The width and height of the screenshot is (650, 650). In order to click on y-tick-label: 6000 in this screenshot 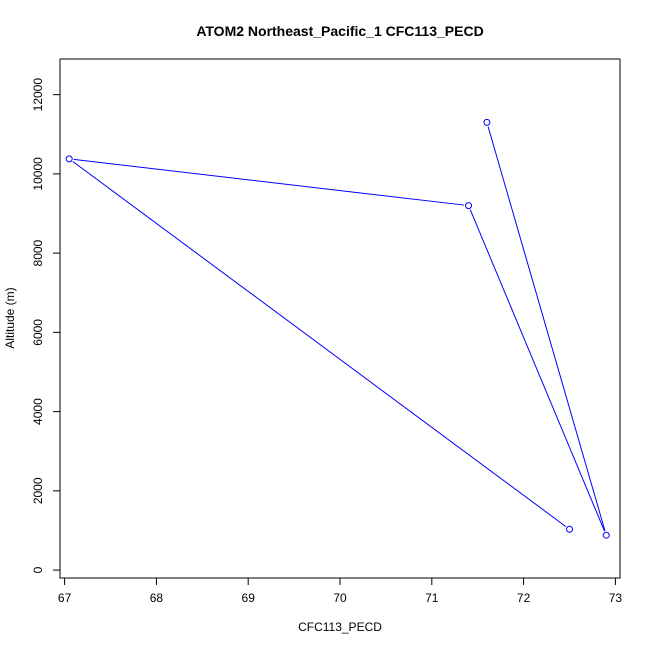, I will do `click(38, 332)`.